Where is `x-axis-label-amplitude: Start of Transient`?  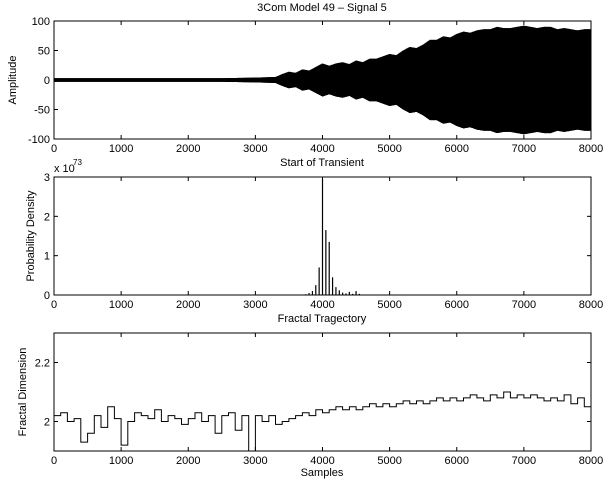
x-axis-label-amplitude: Start of Transient is located at coordinates (322, 163).